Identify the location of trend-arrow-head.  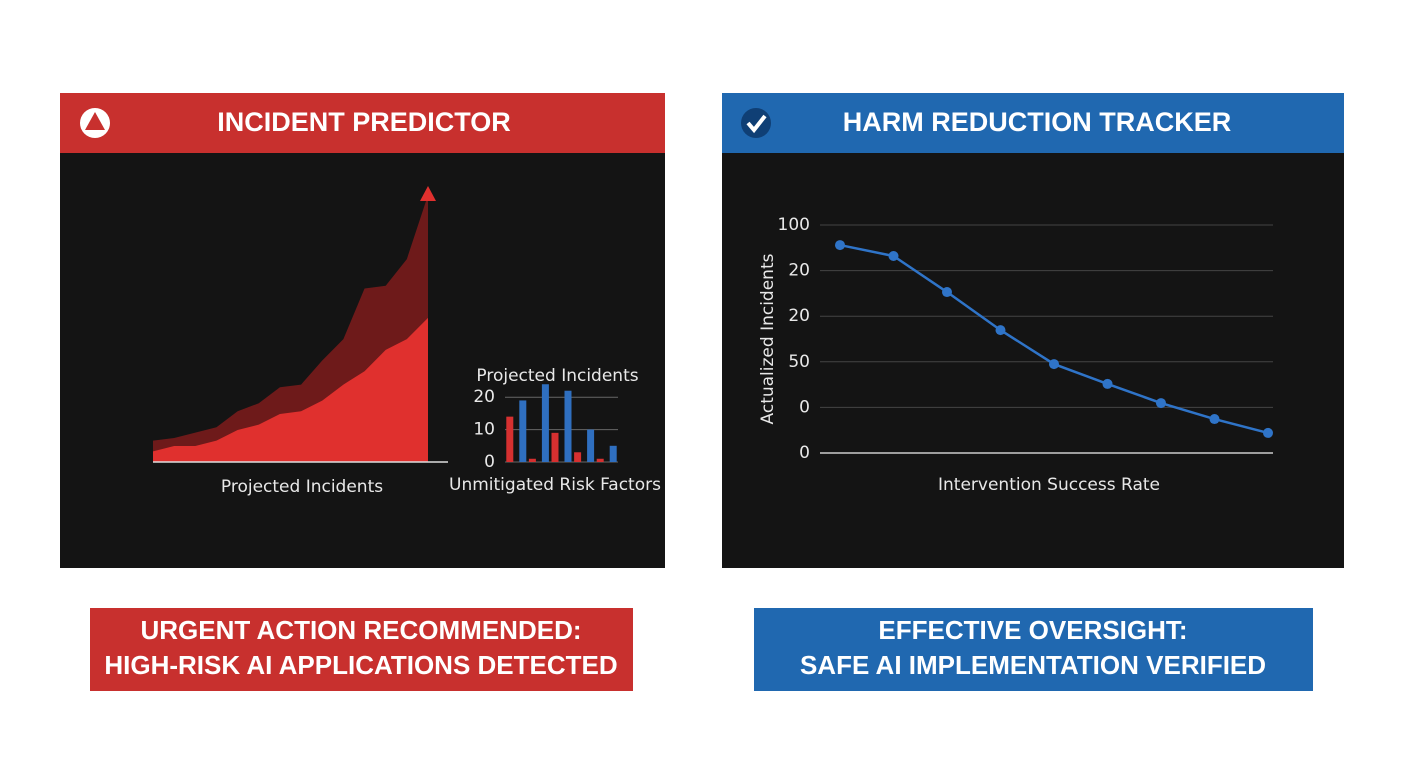
(428, 193).